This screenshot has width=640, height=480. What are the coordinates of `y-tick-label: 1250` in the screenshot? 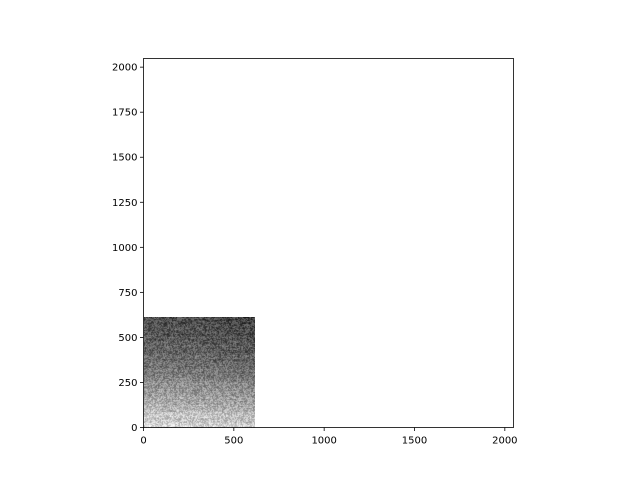 It's located at (124, 203).